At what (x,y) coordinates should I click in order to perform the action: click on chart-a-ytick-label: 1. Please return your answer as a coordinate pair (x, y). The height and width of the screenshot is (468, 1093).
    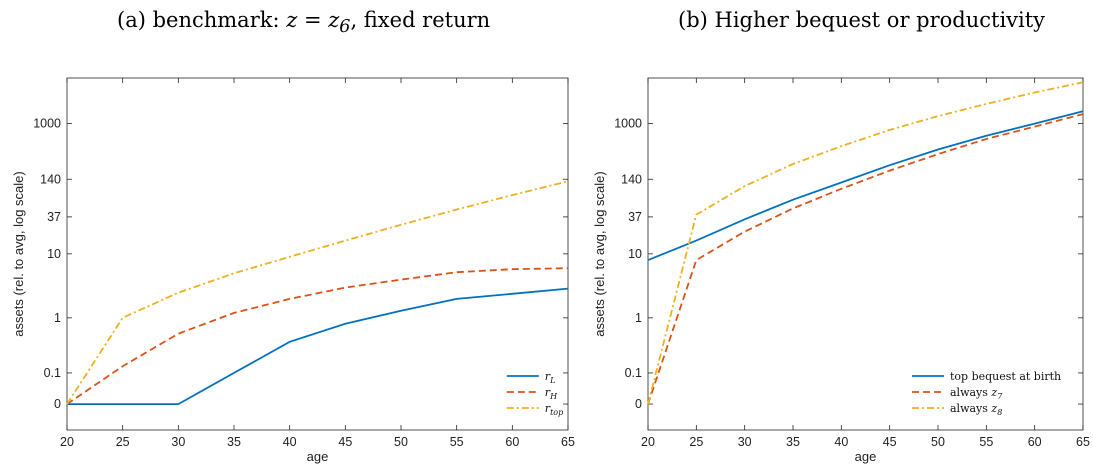
    Looking at the image, I should click on (57, 318).